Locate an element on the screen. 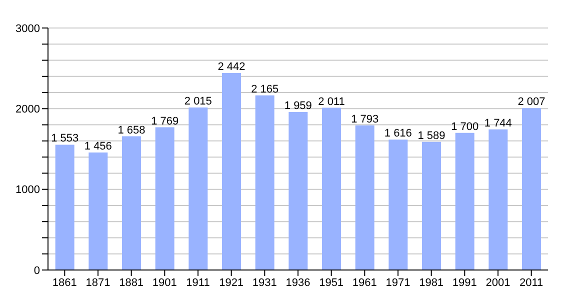 The width and height of the screenshot is (570, 300). x-tick-label: 1951 is located at coordinates (331, 282).